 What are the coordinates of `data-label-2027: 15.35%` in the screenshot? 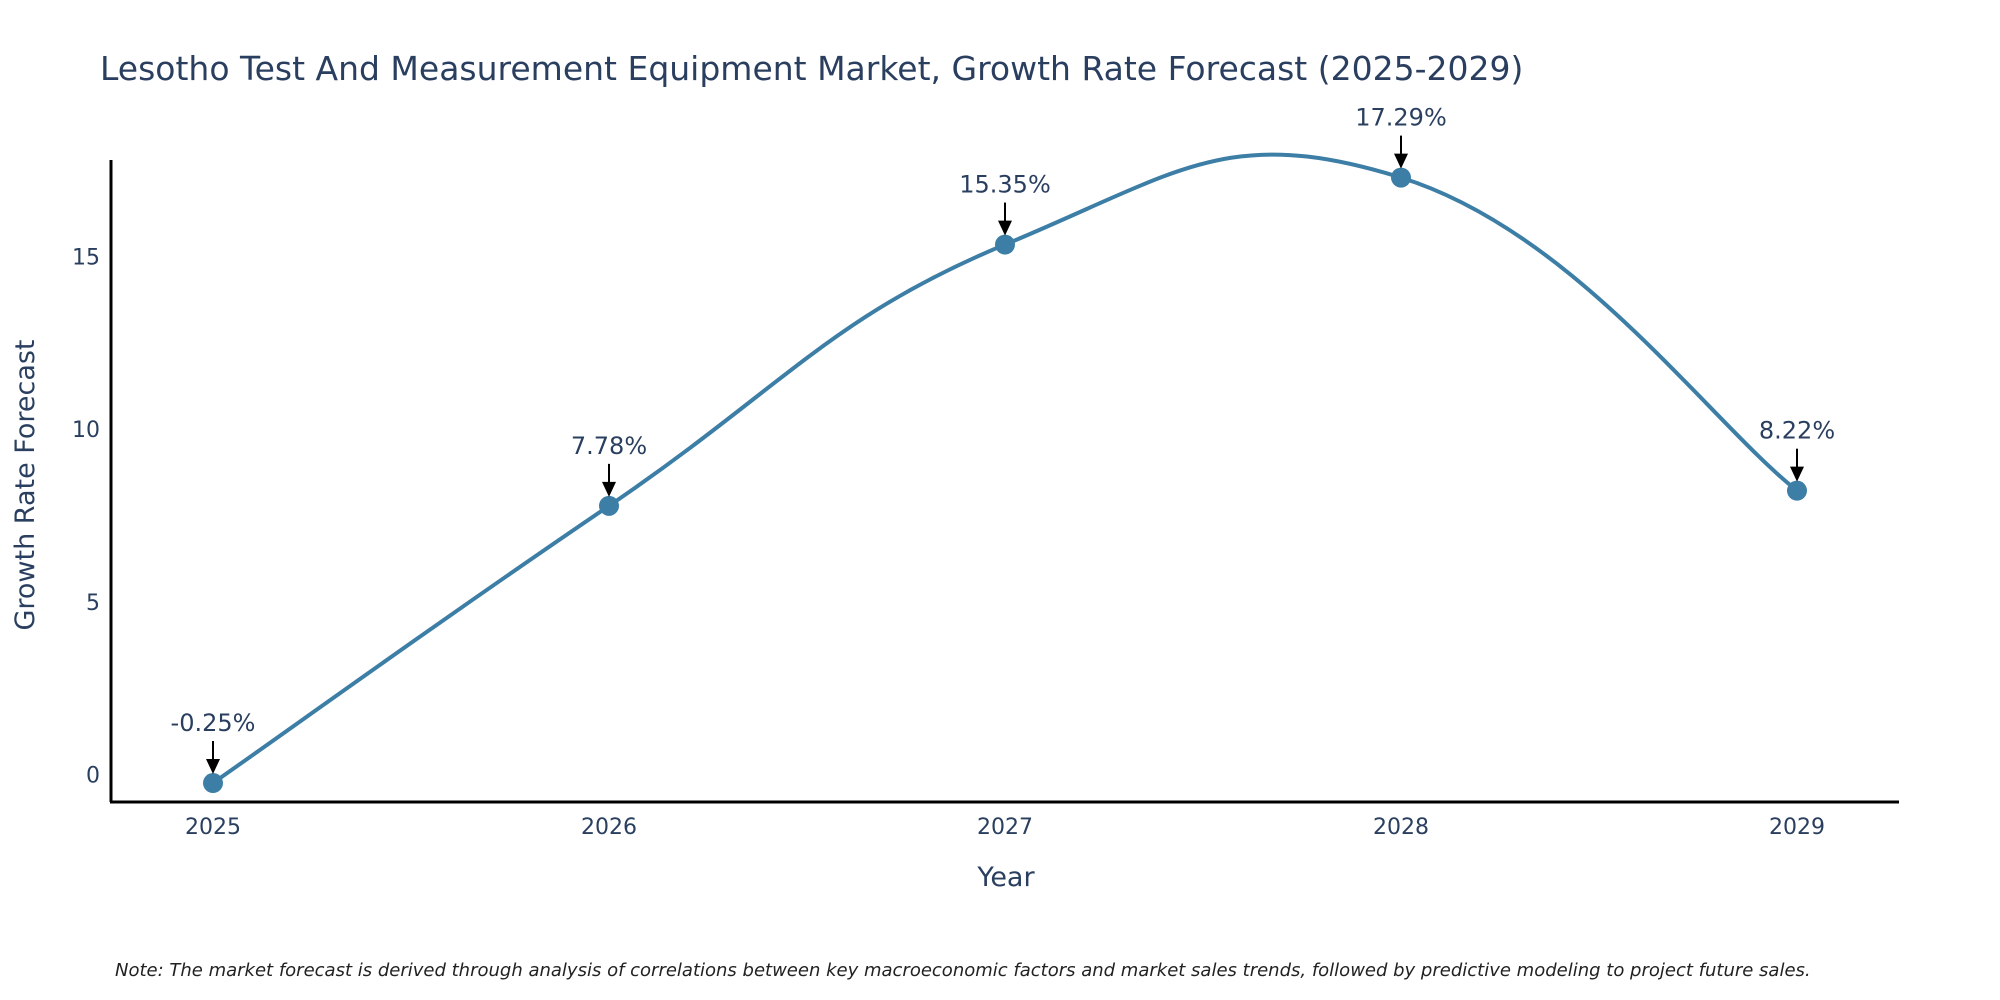 It's located at (1005, 185).